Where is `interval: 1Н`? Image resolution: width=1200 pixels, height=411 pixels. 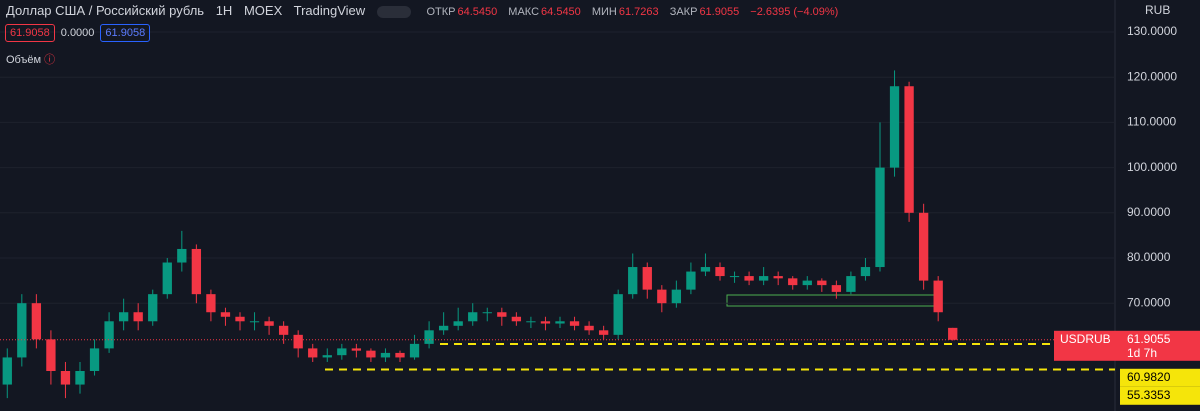
interval: 1Н is located at coordinates (224, 10).